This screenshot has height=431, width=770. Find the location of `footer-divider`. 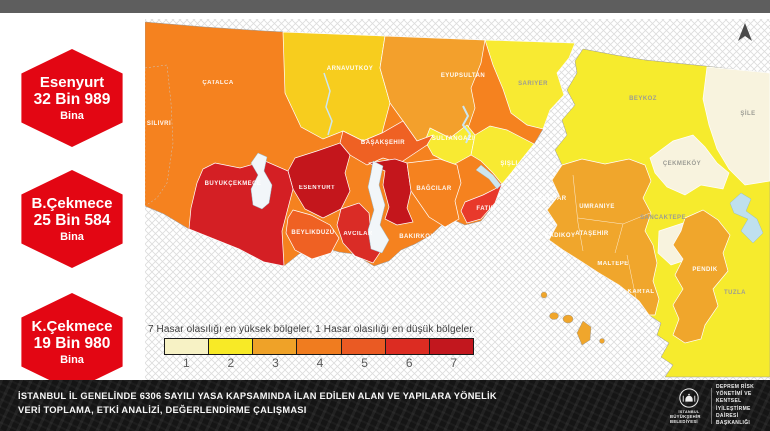

footer-divider is located at coordinates (711, 405).